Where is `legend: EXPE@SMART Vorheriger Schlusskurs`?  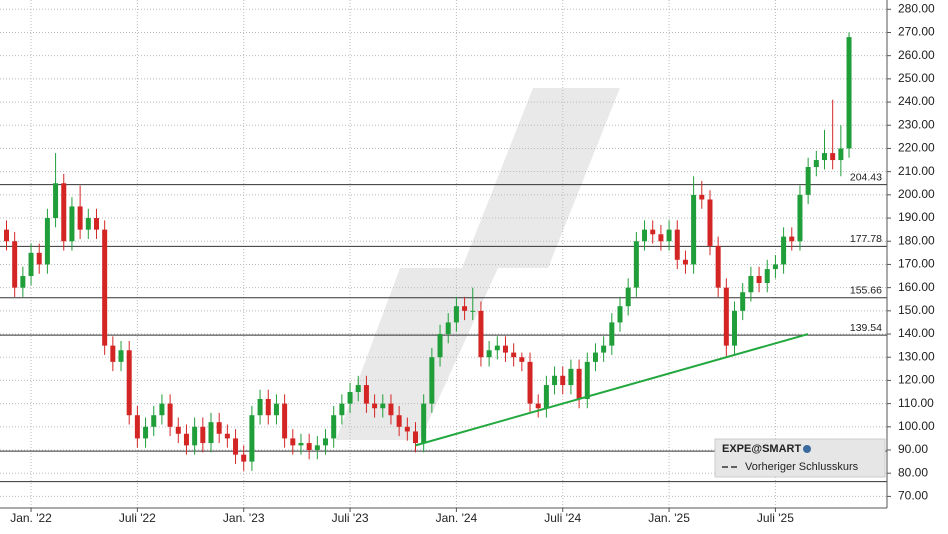
legend: EXPE@SMART Vorheriger Schlusskurs is located at coordinates (800, 458).